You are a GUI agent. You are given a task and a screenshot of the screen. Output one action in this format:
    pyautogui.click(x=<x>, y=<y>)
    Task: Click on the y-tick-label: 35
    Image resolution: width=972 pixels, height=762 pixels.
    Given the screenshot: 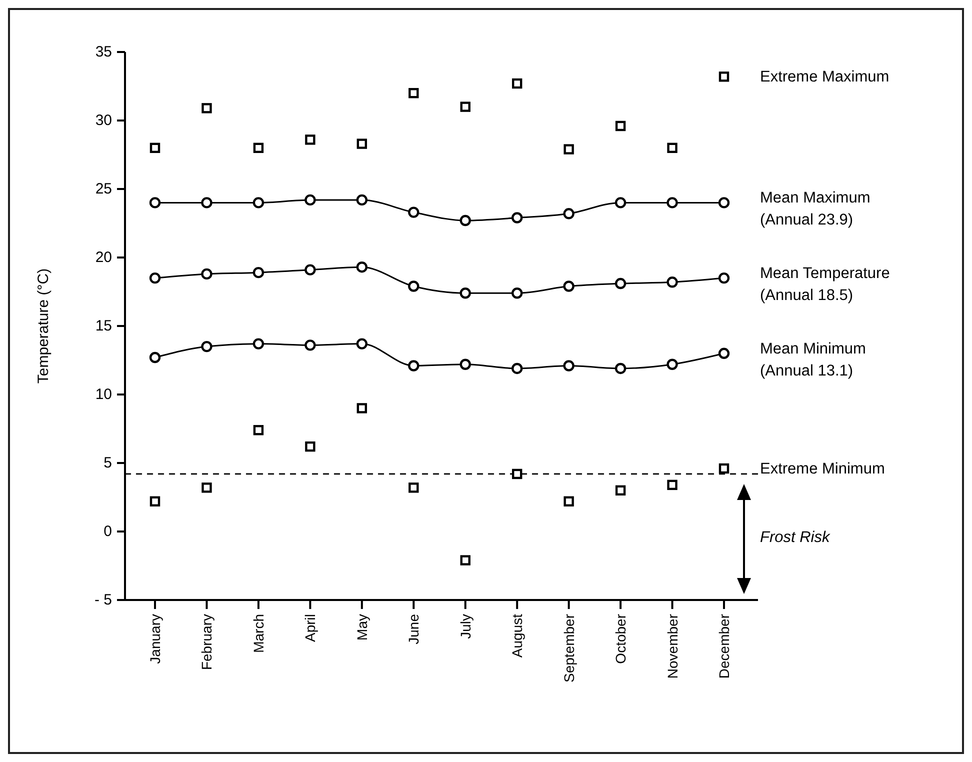 What is the action you would take?
    pyautogui.click(x=103, y=52)
    